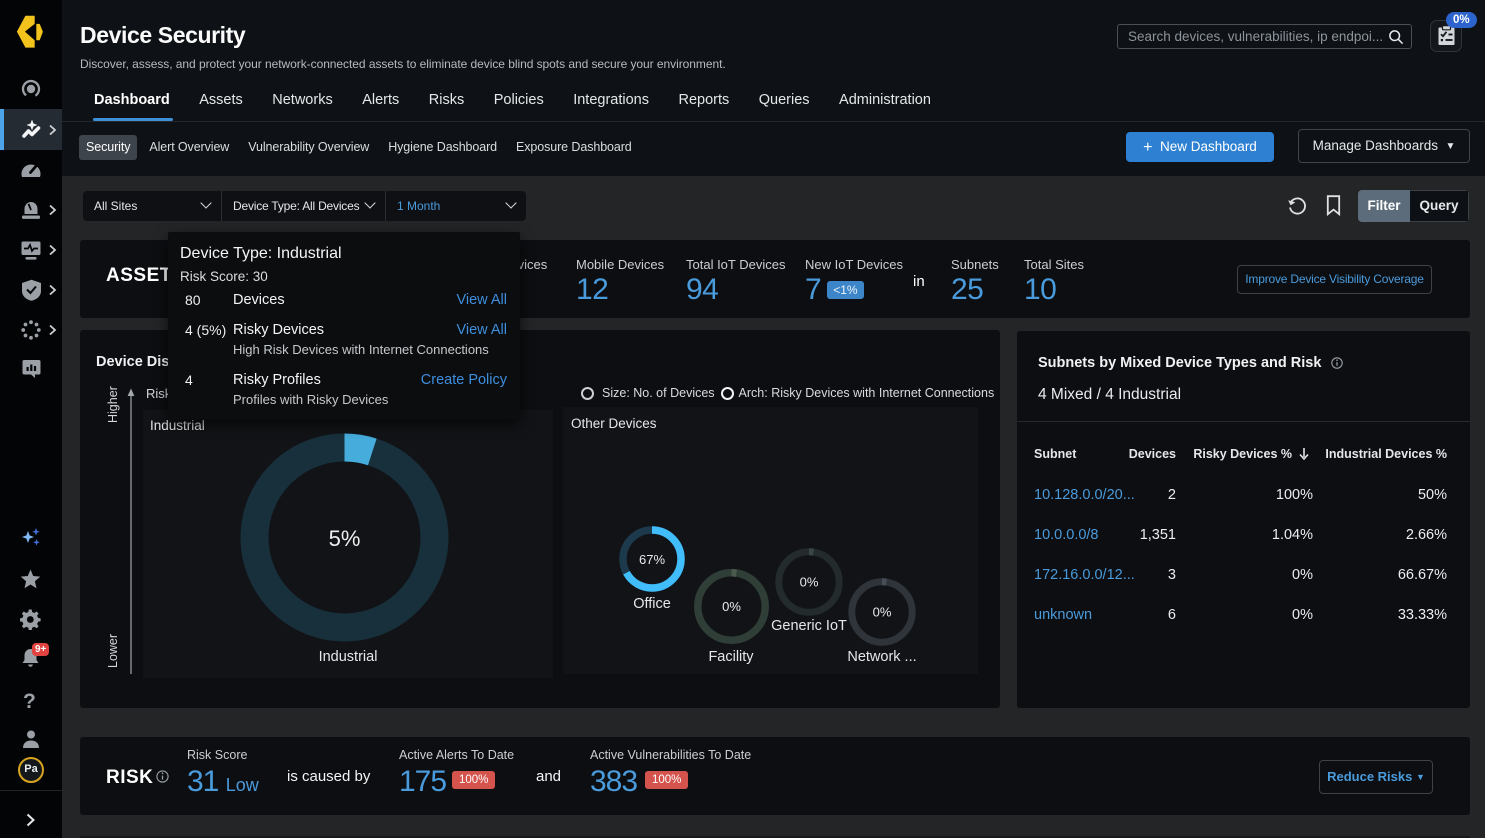  What do you see at coordinates (652, 559) in the screenshot?
I see `svg-text: 67%` at bounding box center [652, 559].